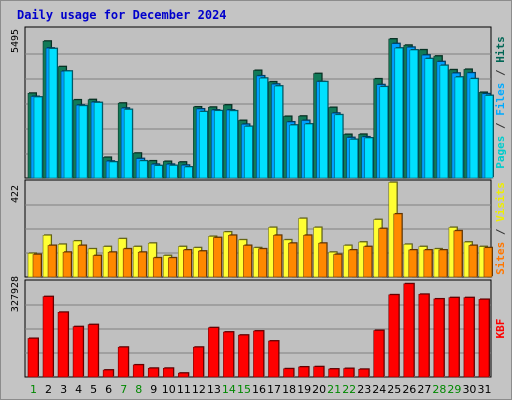 The image size is (512, 400). What do you see at coordinates (500, 258) in the screenshot?
I see `legend-entry: Sites` at bounding box center [500, 258].